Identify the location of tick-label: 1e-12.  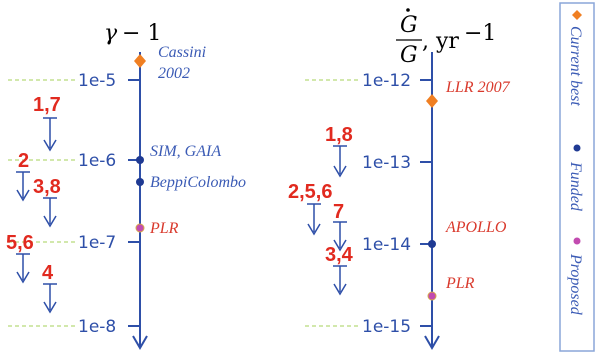
(386, 81).